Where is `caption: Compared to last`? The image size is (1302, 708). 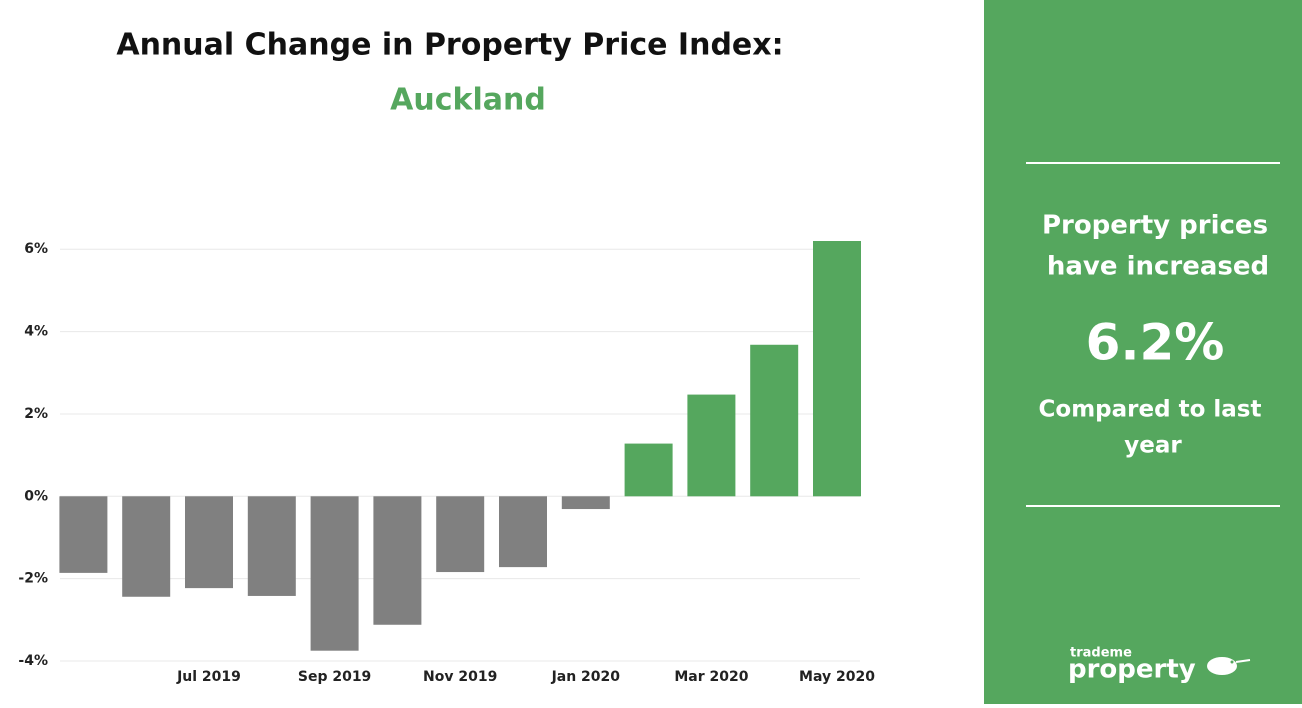 caption: Compared to last is located at coordinates (1150, 410).